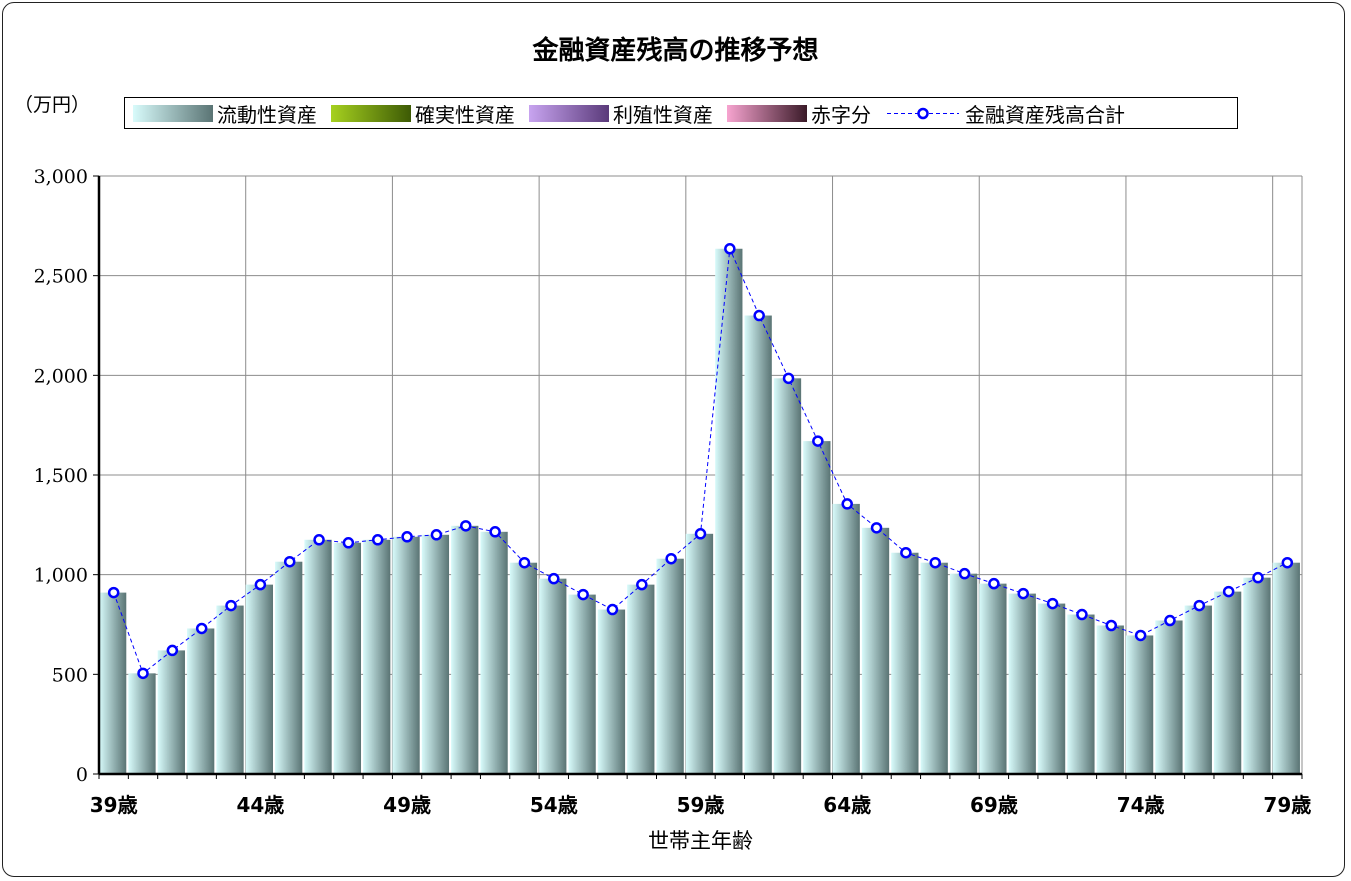 This screenshot has width=1351, height=881. I want to click on chart-legend: 流動性資産 確実性資産 利殖性資産 赤字分 金融資産残高合計, so click(681, 113).